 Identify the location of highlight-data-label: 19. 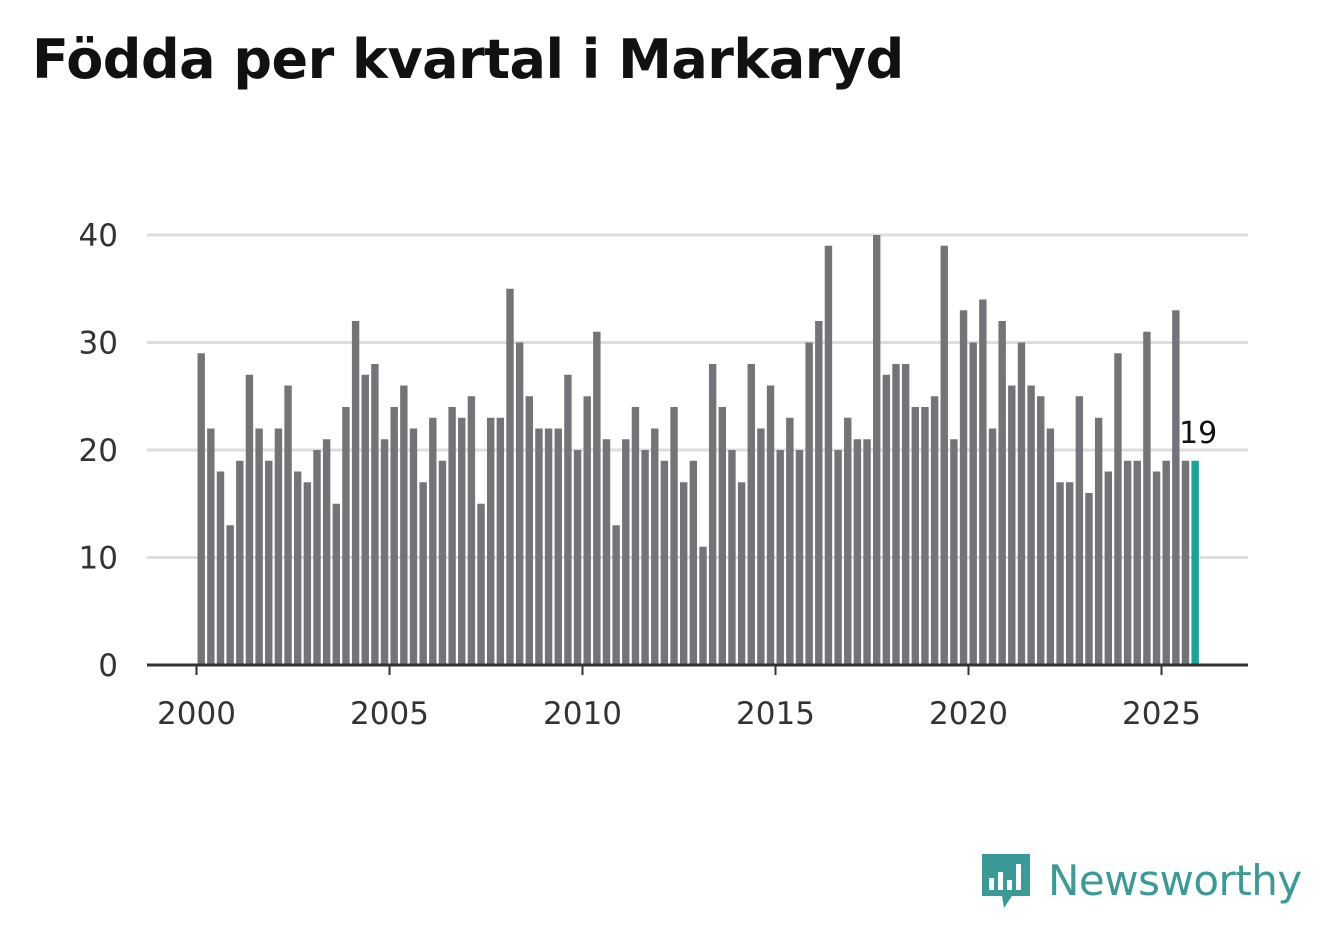
(1198, 433).